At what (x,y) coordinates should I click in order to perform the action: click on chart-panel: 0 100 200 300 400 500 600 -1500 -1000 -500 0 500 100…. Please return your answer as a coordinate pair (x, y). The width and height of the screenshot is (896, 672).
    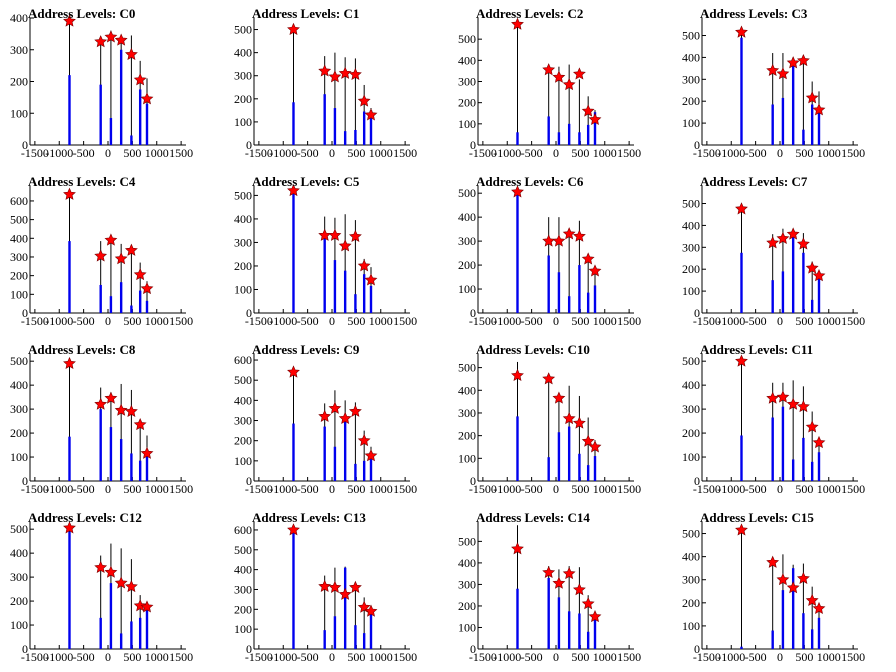
    Looking at the image, I should click on (336, 420).